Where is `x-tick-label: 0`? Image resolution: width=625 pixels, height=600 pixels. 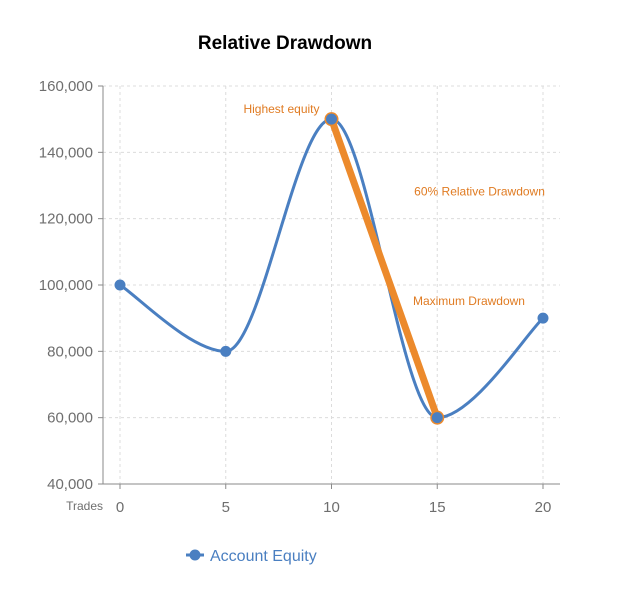
x-tick-label: 0 is located at coordinates (120, 507).